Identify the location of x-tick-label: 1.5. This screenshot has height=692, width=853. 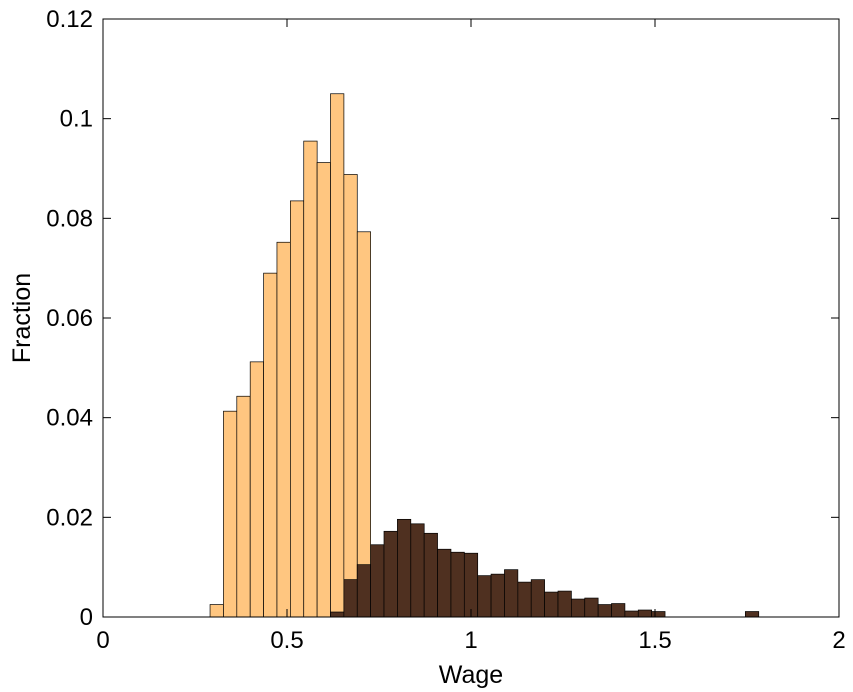
(654, 640).